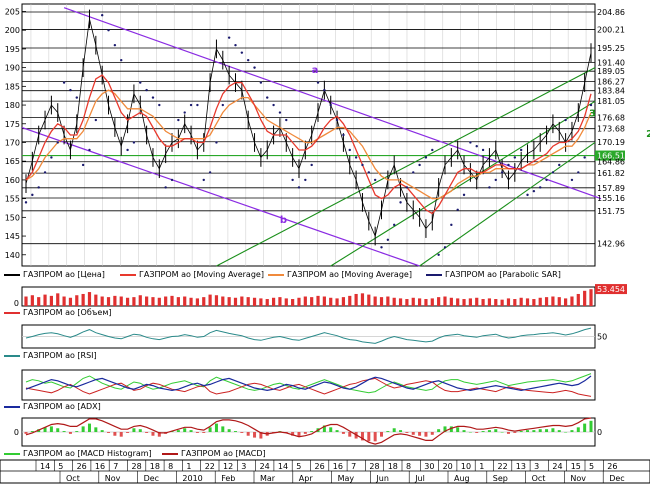 The height and width of the screenshot is (487, 650). What do you see at coordinates (268, 478) in the screenshot?
I see `x-month-label: Mar` at bounding box center [268, 478].